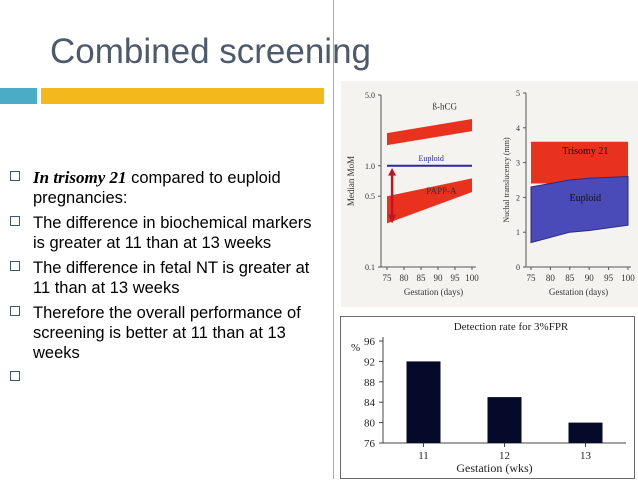 The height and width of the screenshot is (483, 638). What do you see at coordinates (551, 278) in the screenshot?
I see `x-tick-label-right: 80` at bounding box center [551, 278].